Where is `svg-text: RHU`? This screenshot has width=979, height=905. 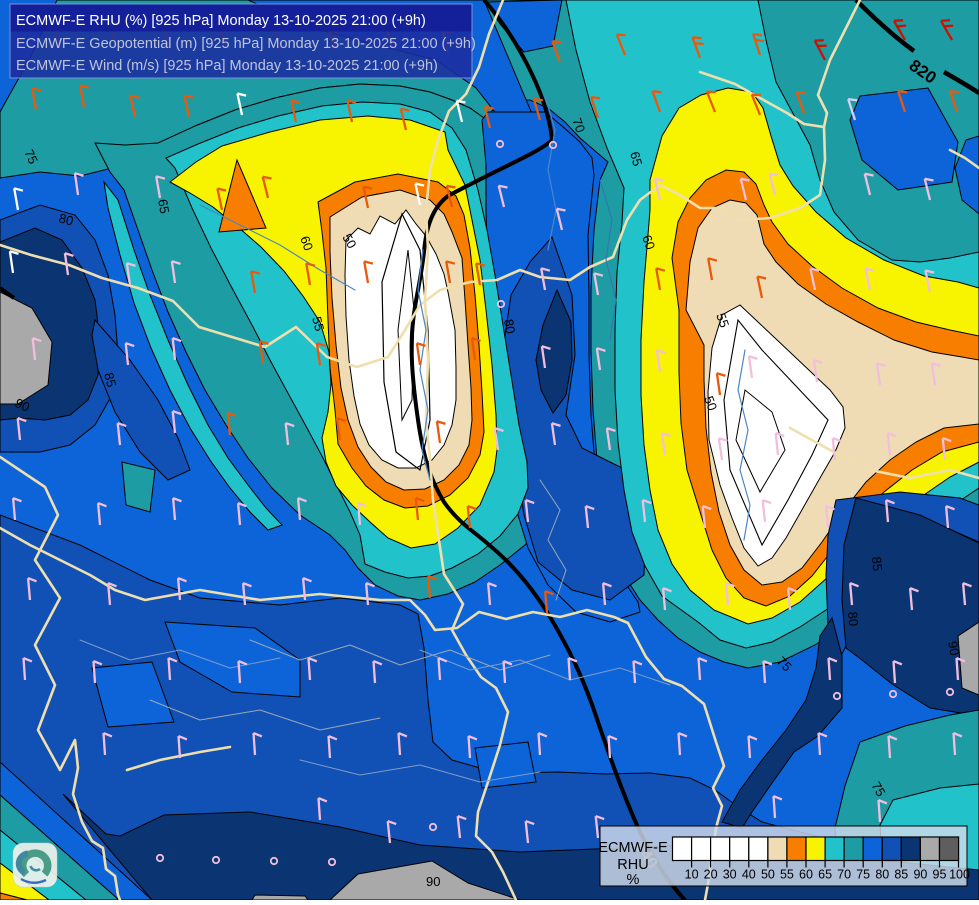 svg-text: RHU is located at coordinates (632, 865).